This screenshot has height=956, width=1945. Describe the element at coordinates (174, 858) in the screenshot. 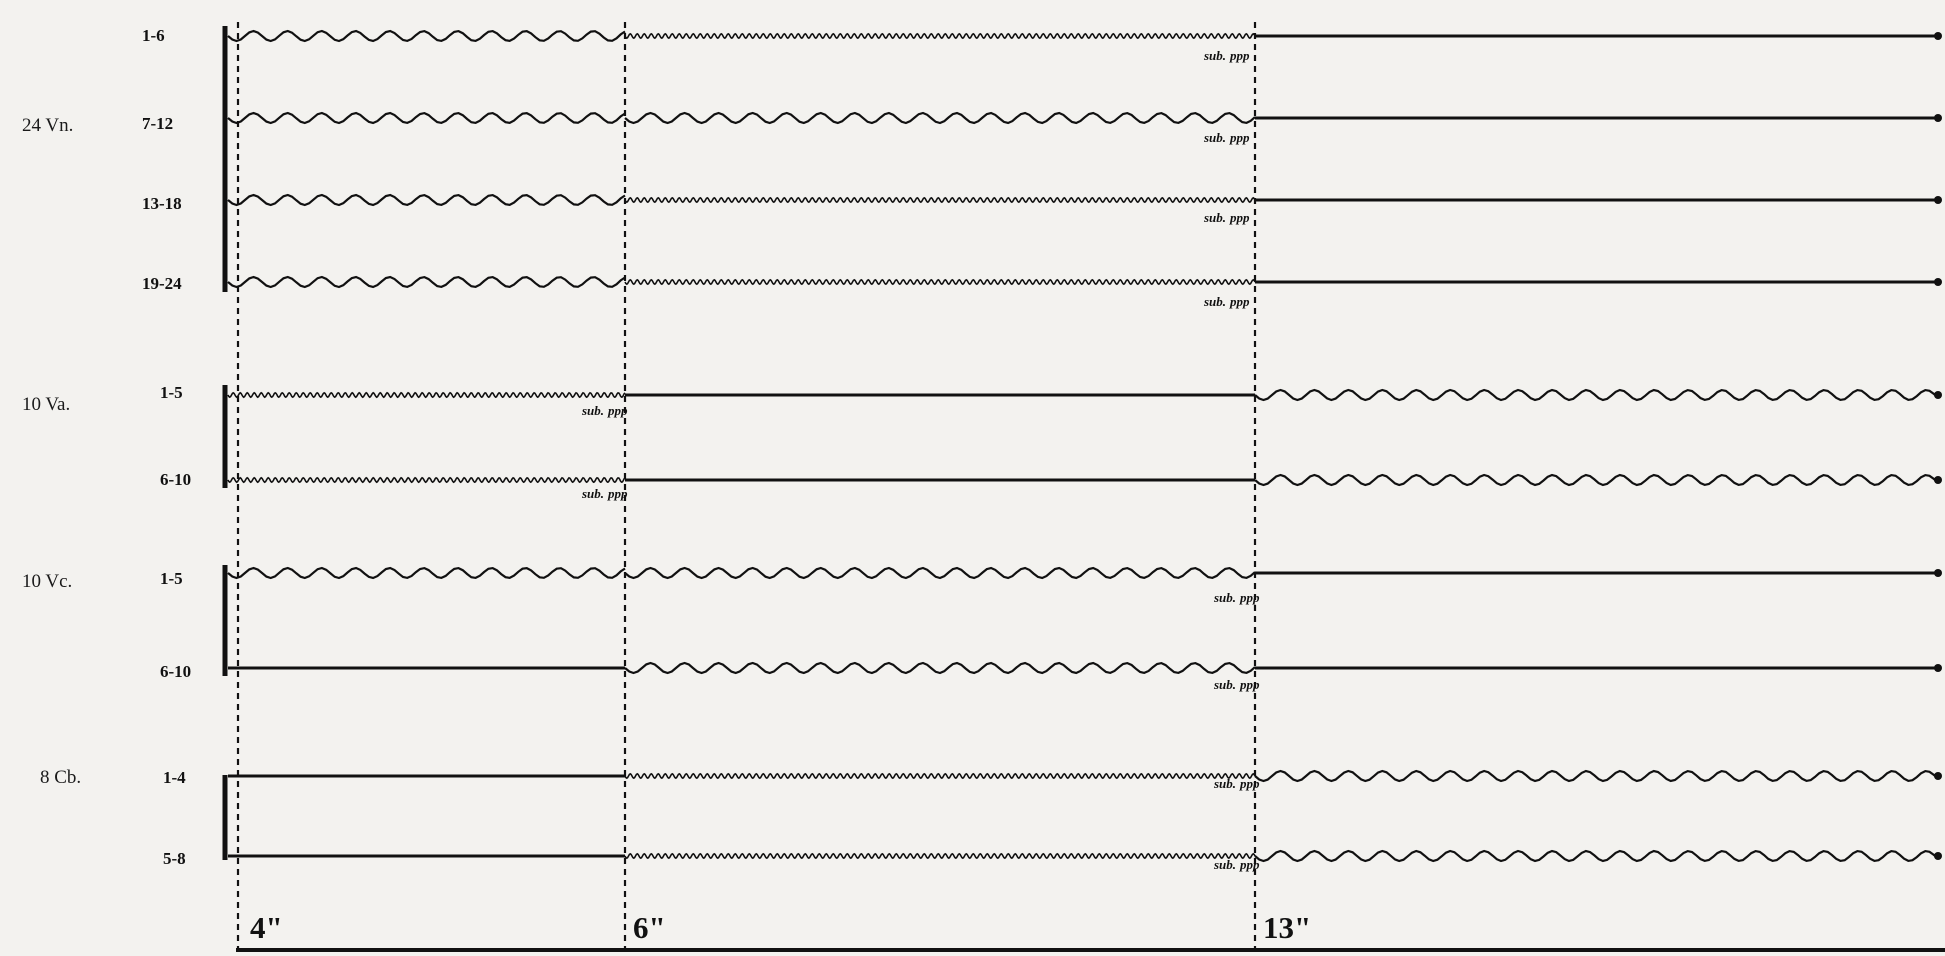

I see `range-label-cb-2: 5-8` at that location.